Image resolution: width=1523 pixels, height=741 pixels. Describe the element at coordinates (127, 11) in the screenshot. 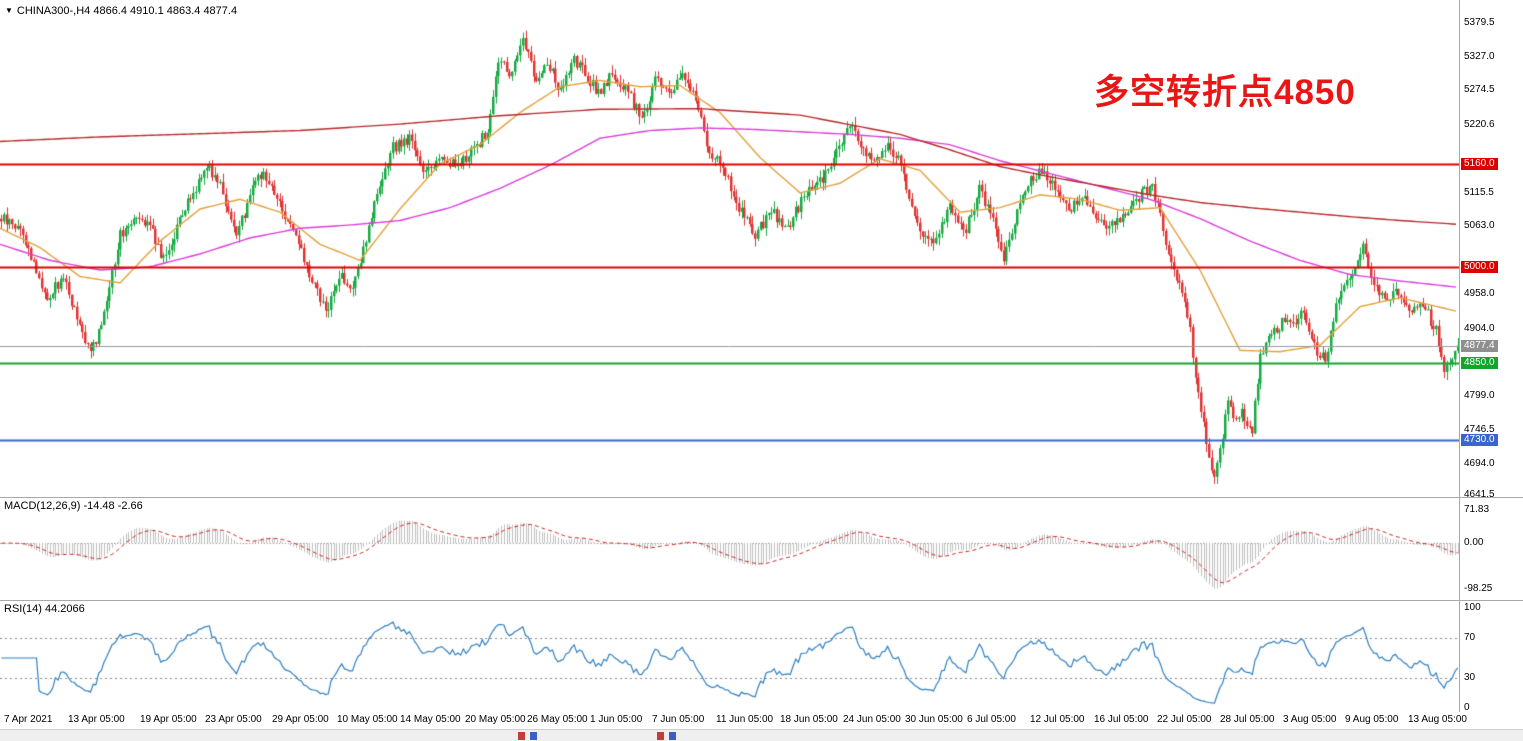

I see `symbol-ohlc-text: CHINA300-,H4 4866.4 4910.1 4863.4 4877.4` at that location.